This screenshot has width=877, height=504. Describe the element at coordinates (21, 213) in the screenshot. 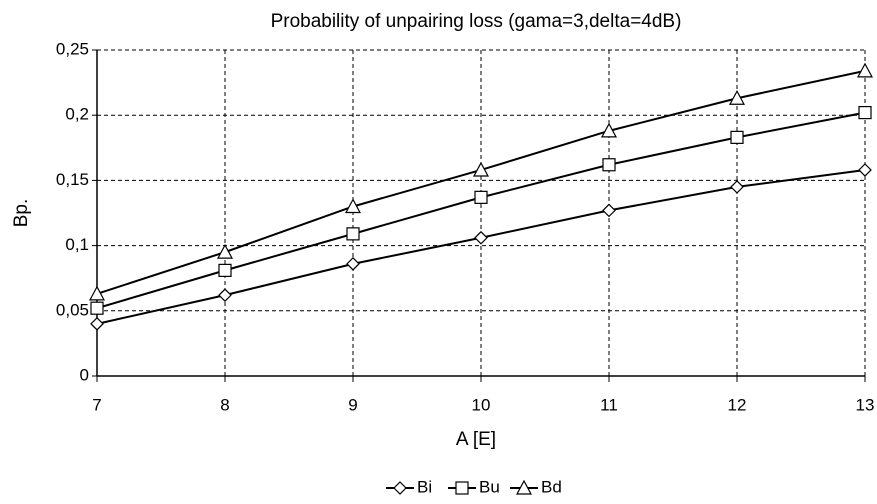

I see `y-axis-title: Bp.` at that location.